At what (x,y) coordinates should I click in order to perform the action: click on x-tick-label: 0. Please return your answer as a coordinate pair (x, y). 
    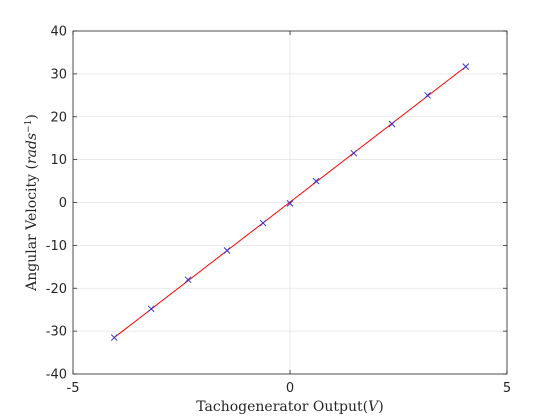
    Looking at the image, I should click on (290, 388).